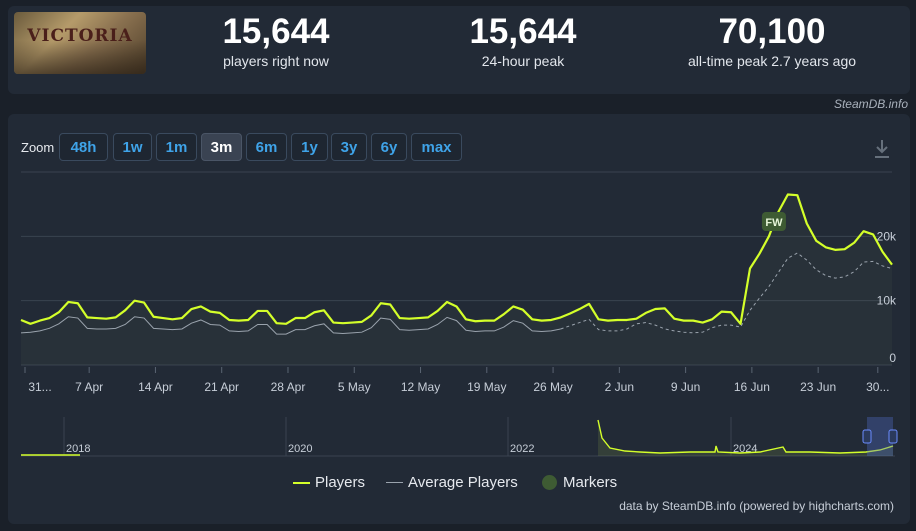 This screenshot has width=916, height=531. Describe the element at coordinates (726, 293) in the screenshot. I see `average-players-line-dashed` at that location.